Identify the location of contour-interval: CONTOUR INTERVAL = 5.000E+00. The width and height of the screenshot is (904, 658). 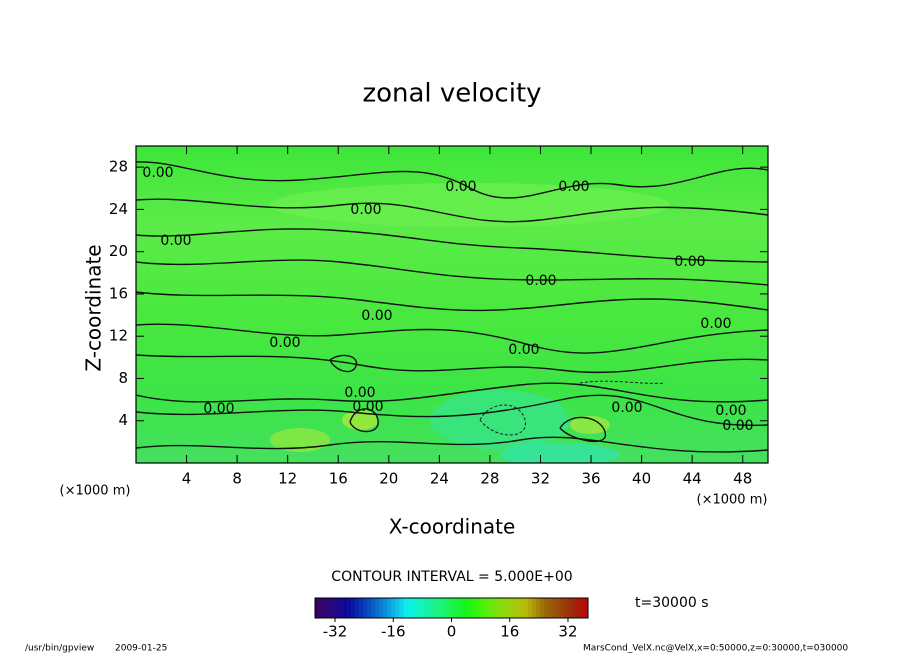
(451, 577).